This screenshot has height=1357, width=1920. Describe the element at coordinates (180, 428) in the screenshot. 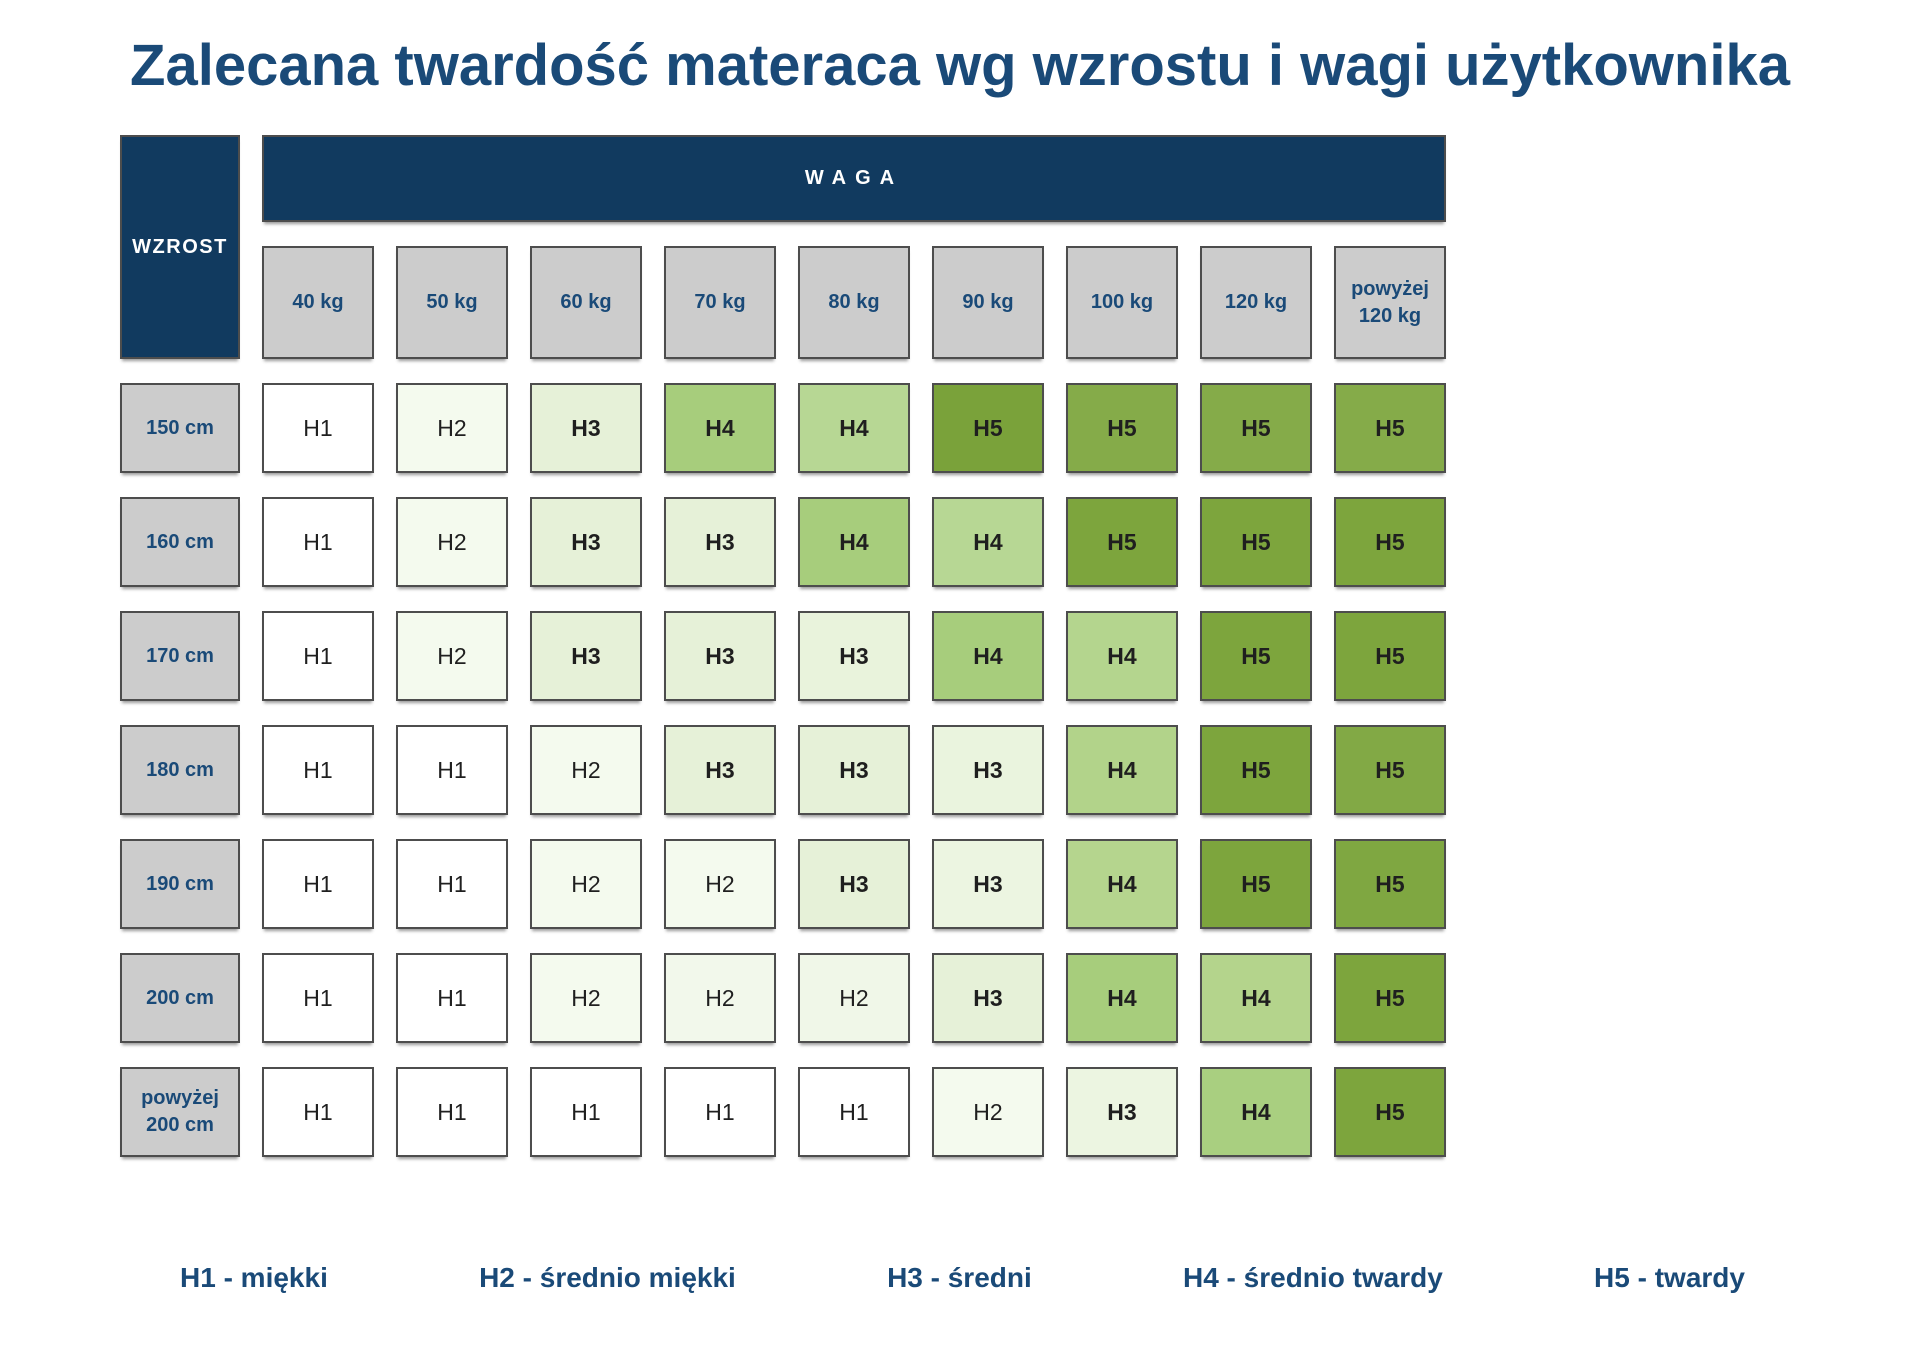

I see `row-header: 150 cm` at that location.